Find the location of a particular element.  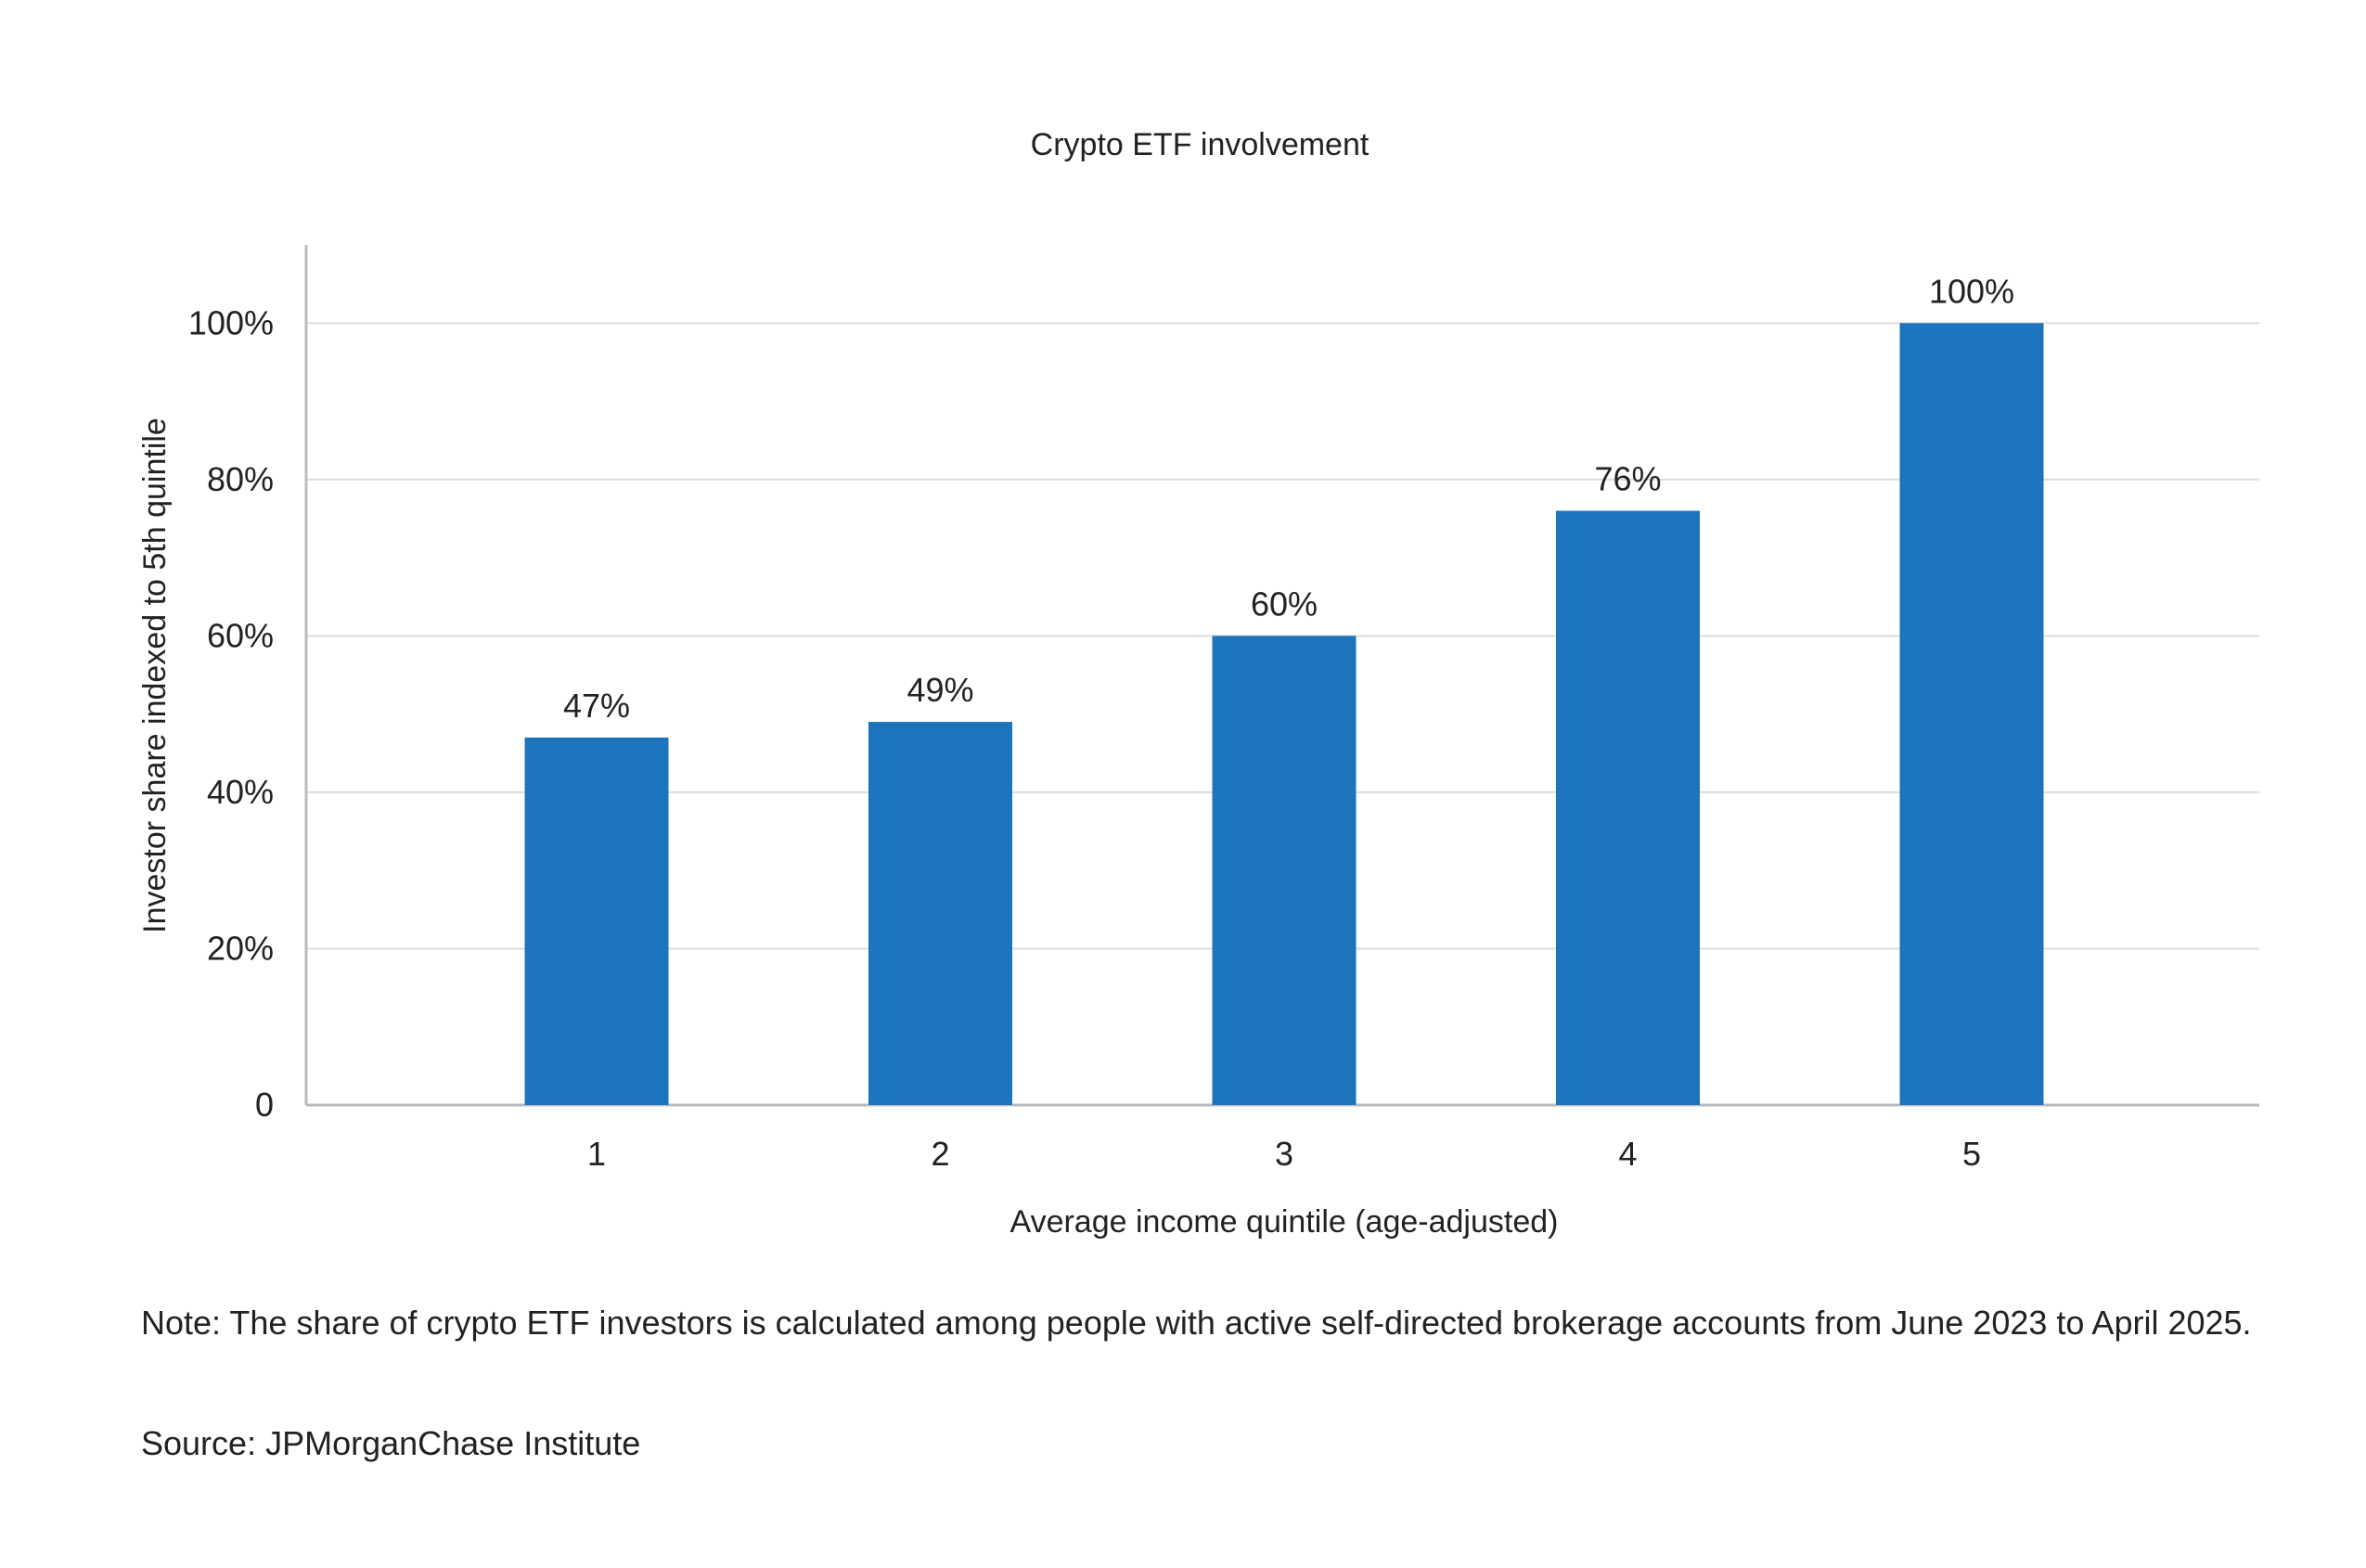

data-label: 76% is located at coordinates (1627, 479).